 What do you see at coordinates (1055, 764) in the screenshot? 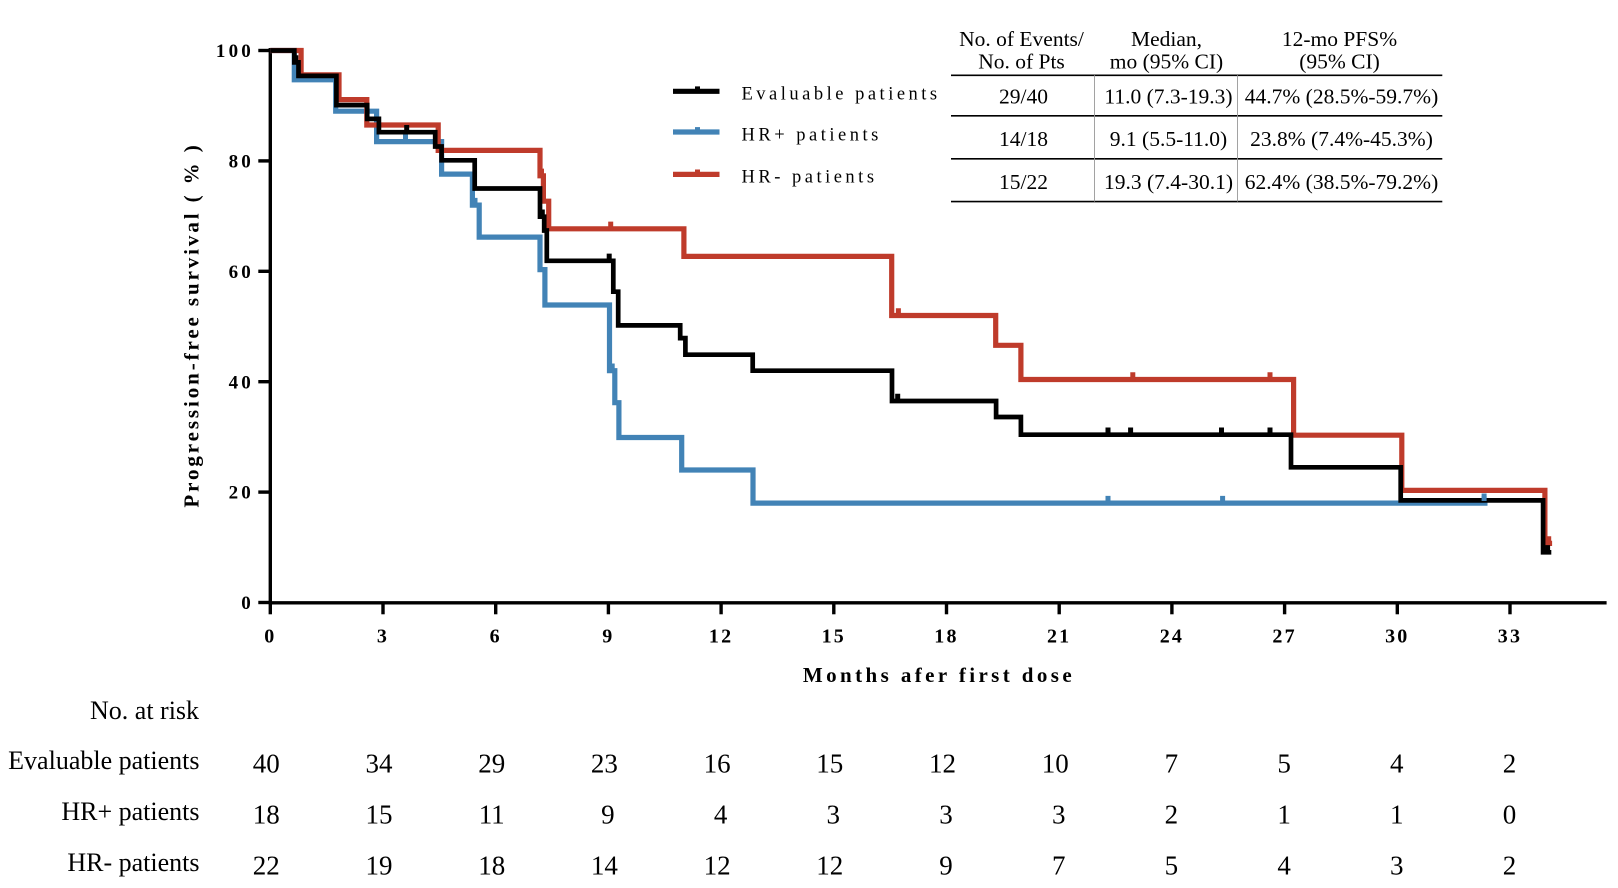
I see `svg-text: 10` at bounding box center [1055, 764].